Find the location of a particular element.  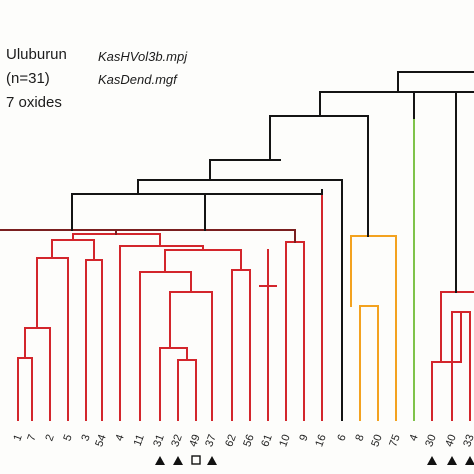

leaf-label: 54 is located at coordinates (100, 441).